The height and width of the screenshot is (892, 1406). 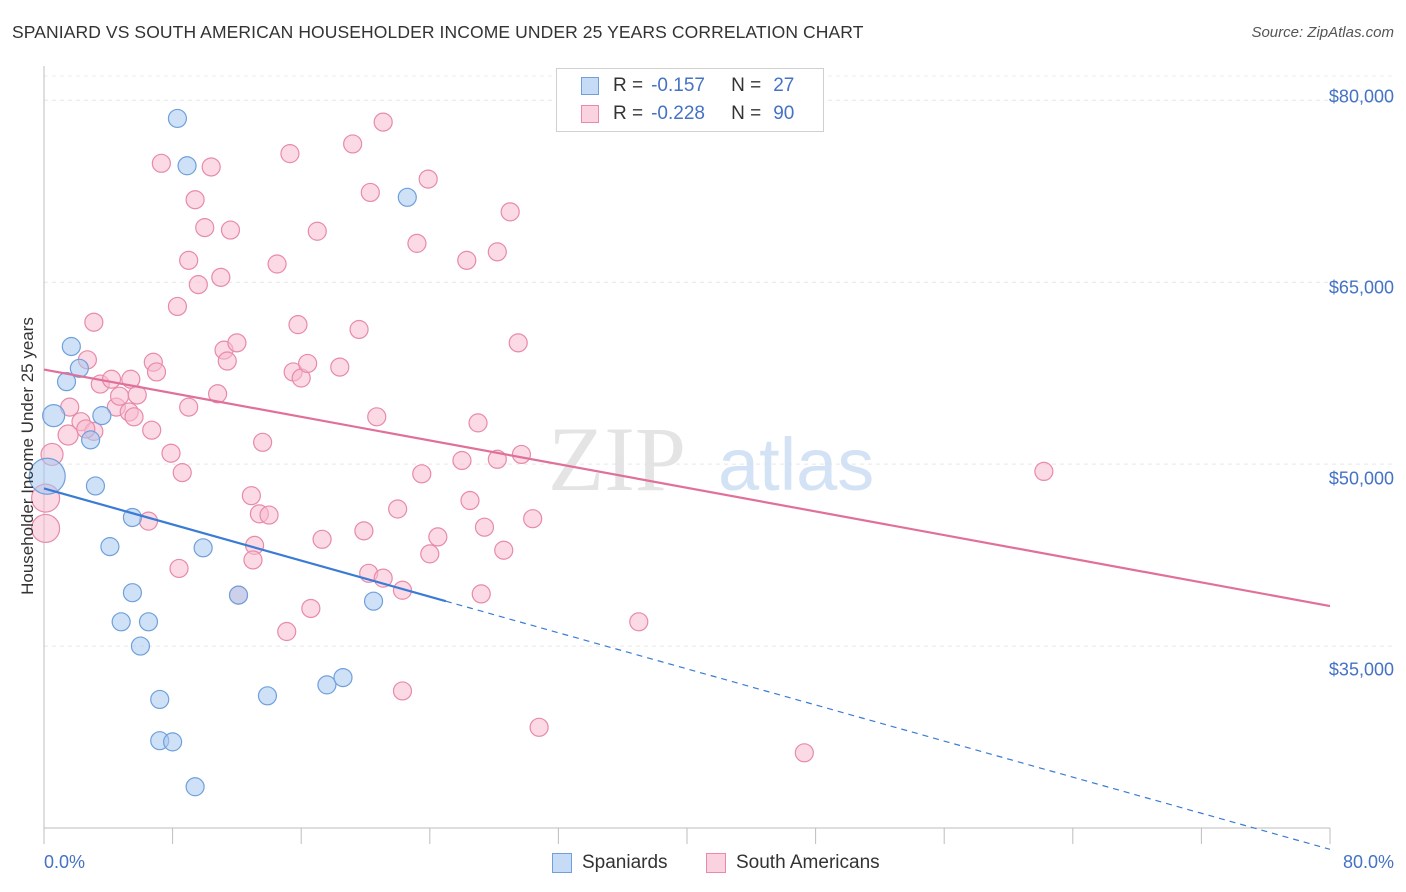 I want to click on source-label: Source: ZipAtlas.com, so click(x=1322, y=32).